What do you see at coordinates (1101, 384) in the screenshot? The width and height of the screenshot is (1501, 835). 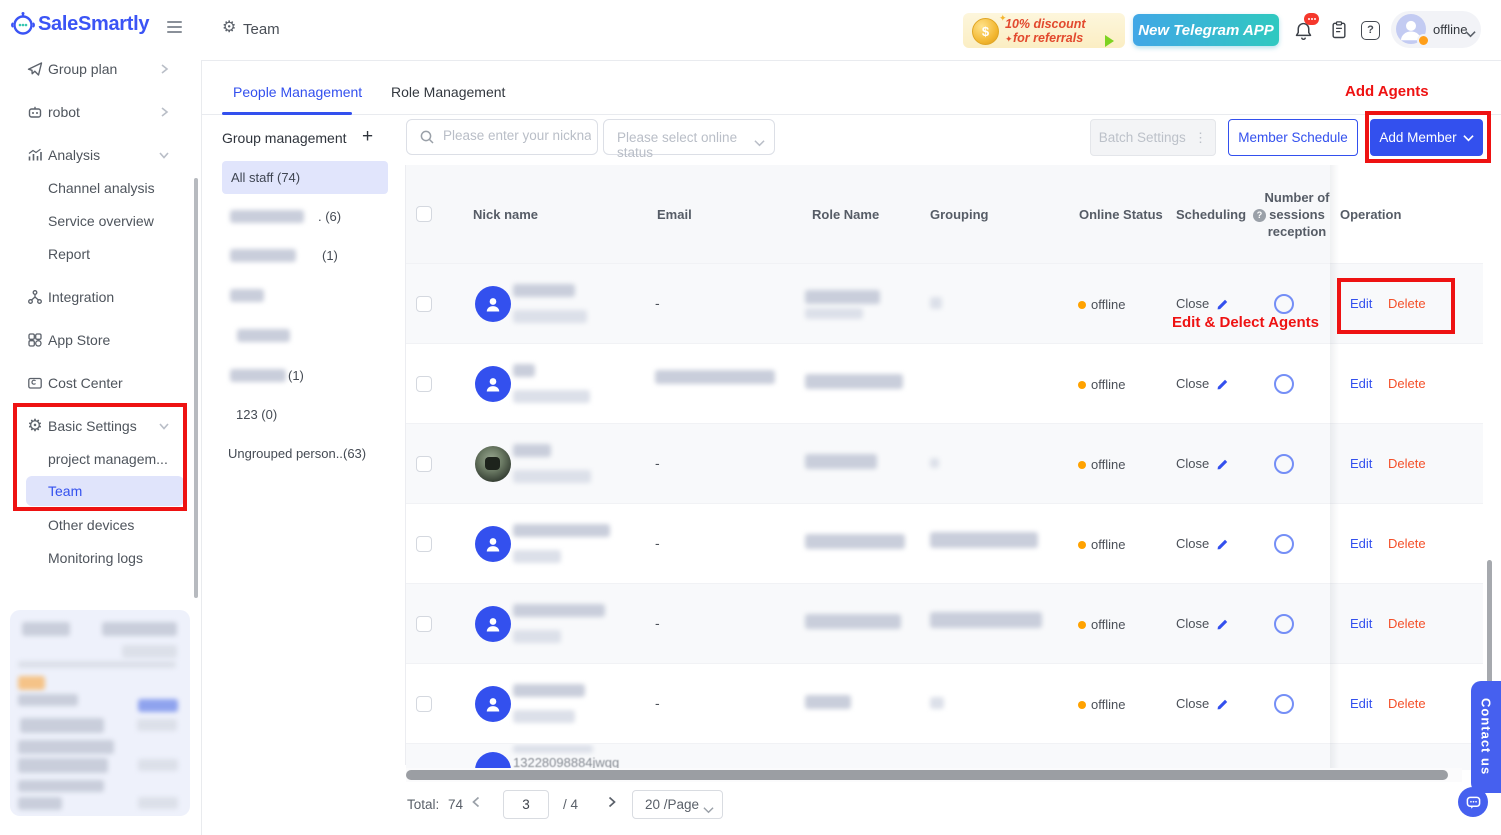 I see `online-status: offline` at bounding box center [1101, 384].